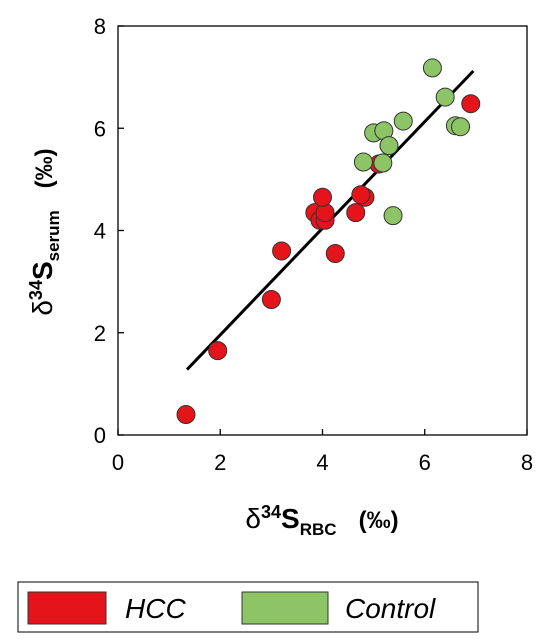 The height and width of the screenshot is (642, 540). I want to click on legend-label: HCC, so click(155, 608).